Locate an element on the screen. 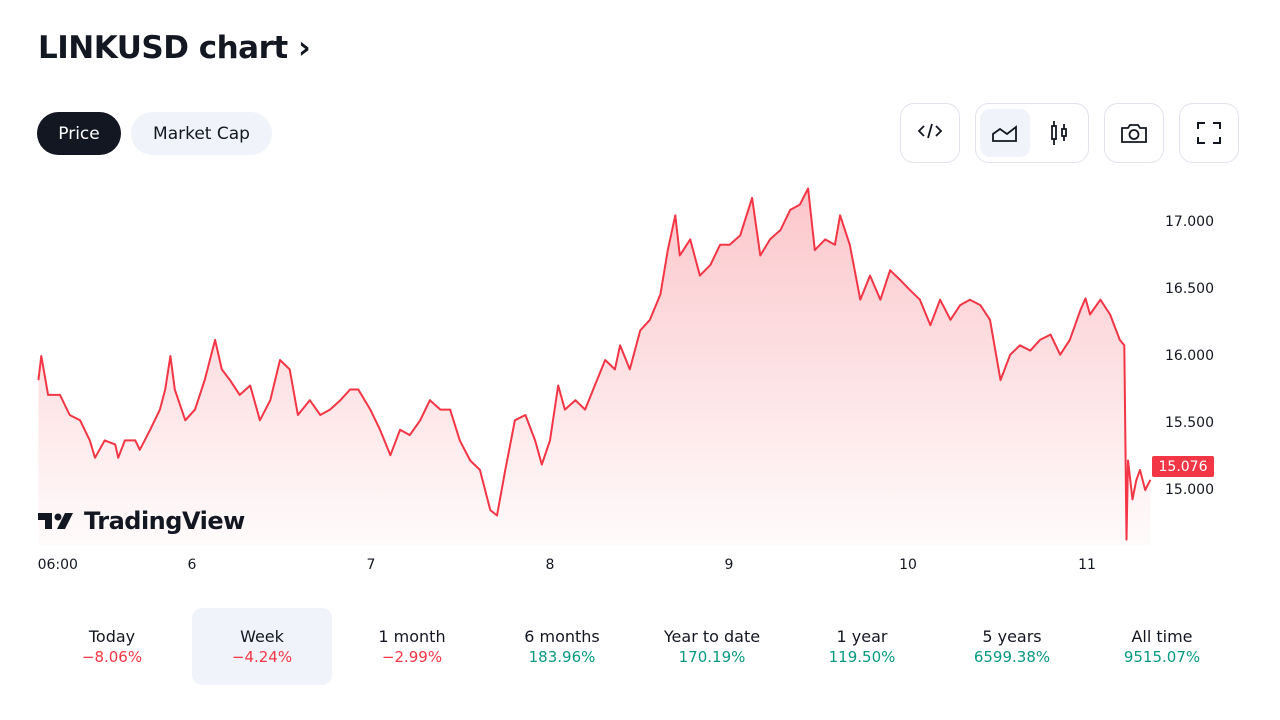  tab-market-cap: Market Cap is located at coordinates (201, 133).